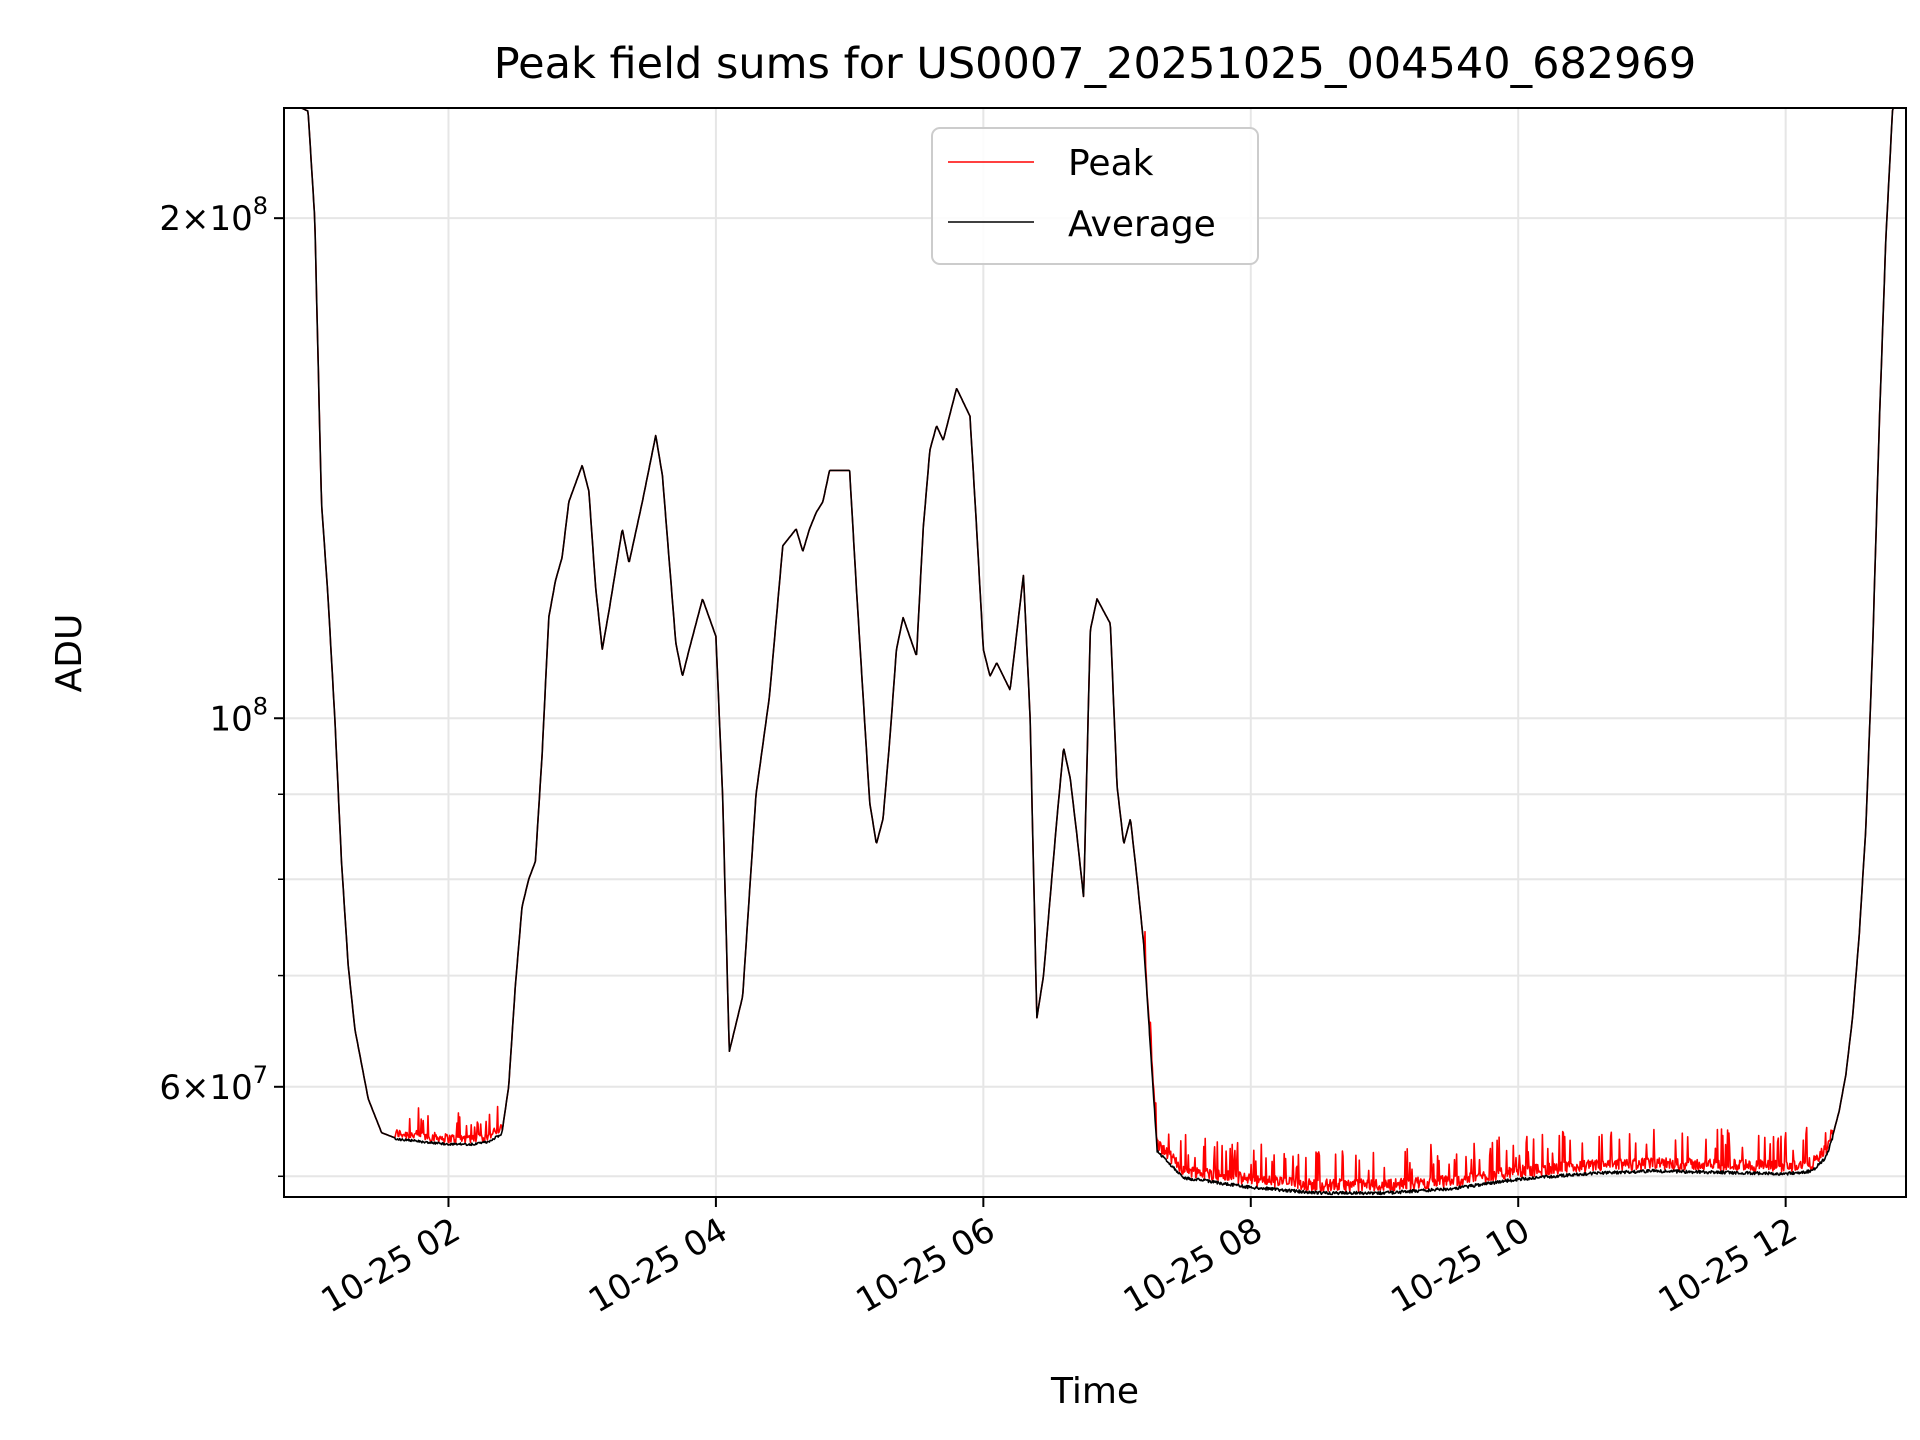 This screenshot has height=1440, width=1920. I want to click on y-tick-label: 2×108, so click(213, 215).